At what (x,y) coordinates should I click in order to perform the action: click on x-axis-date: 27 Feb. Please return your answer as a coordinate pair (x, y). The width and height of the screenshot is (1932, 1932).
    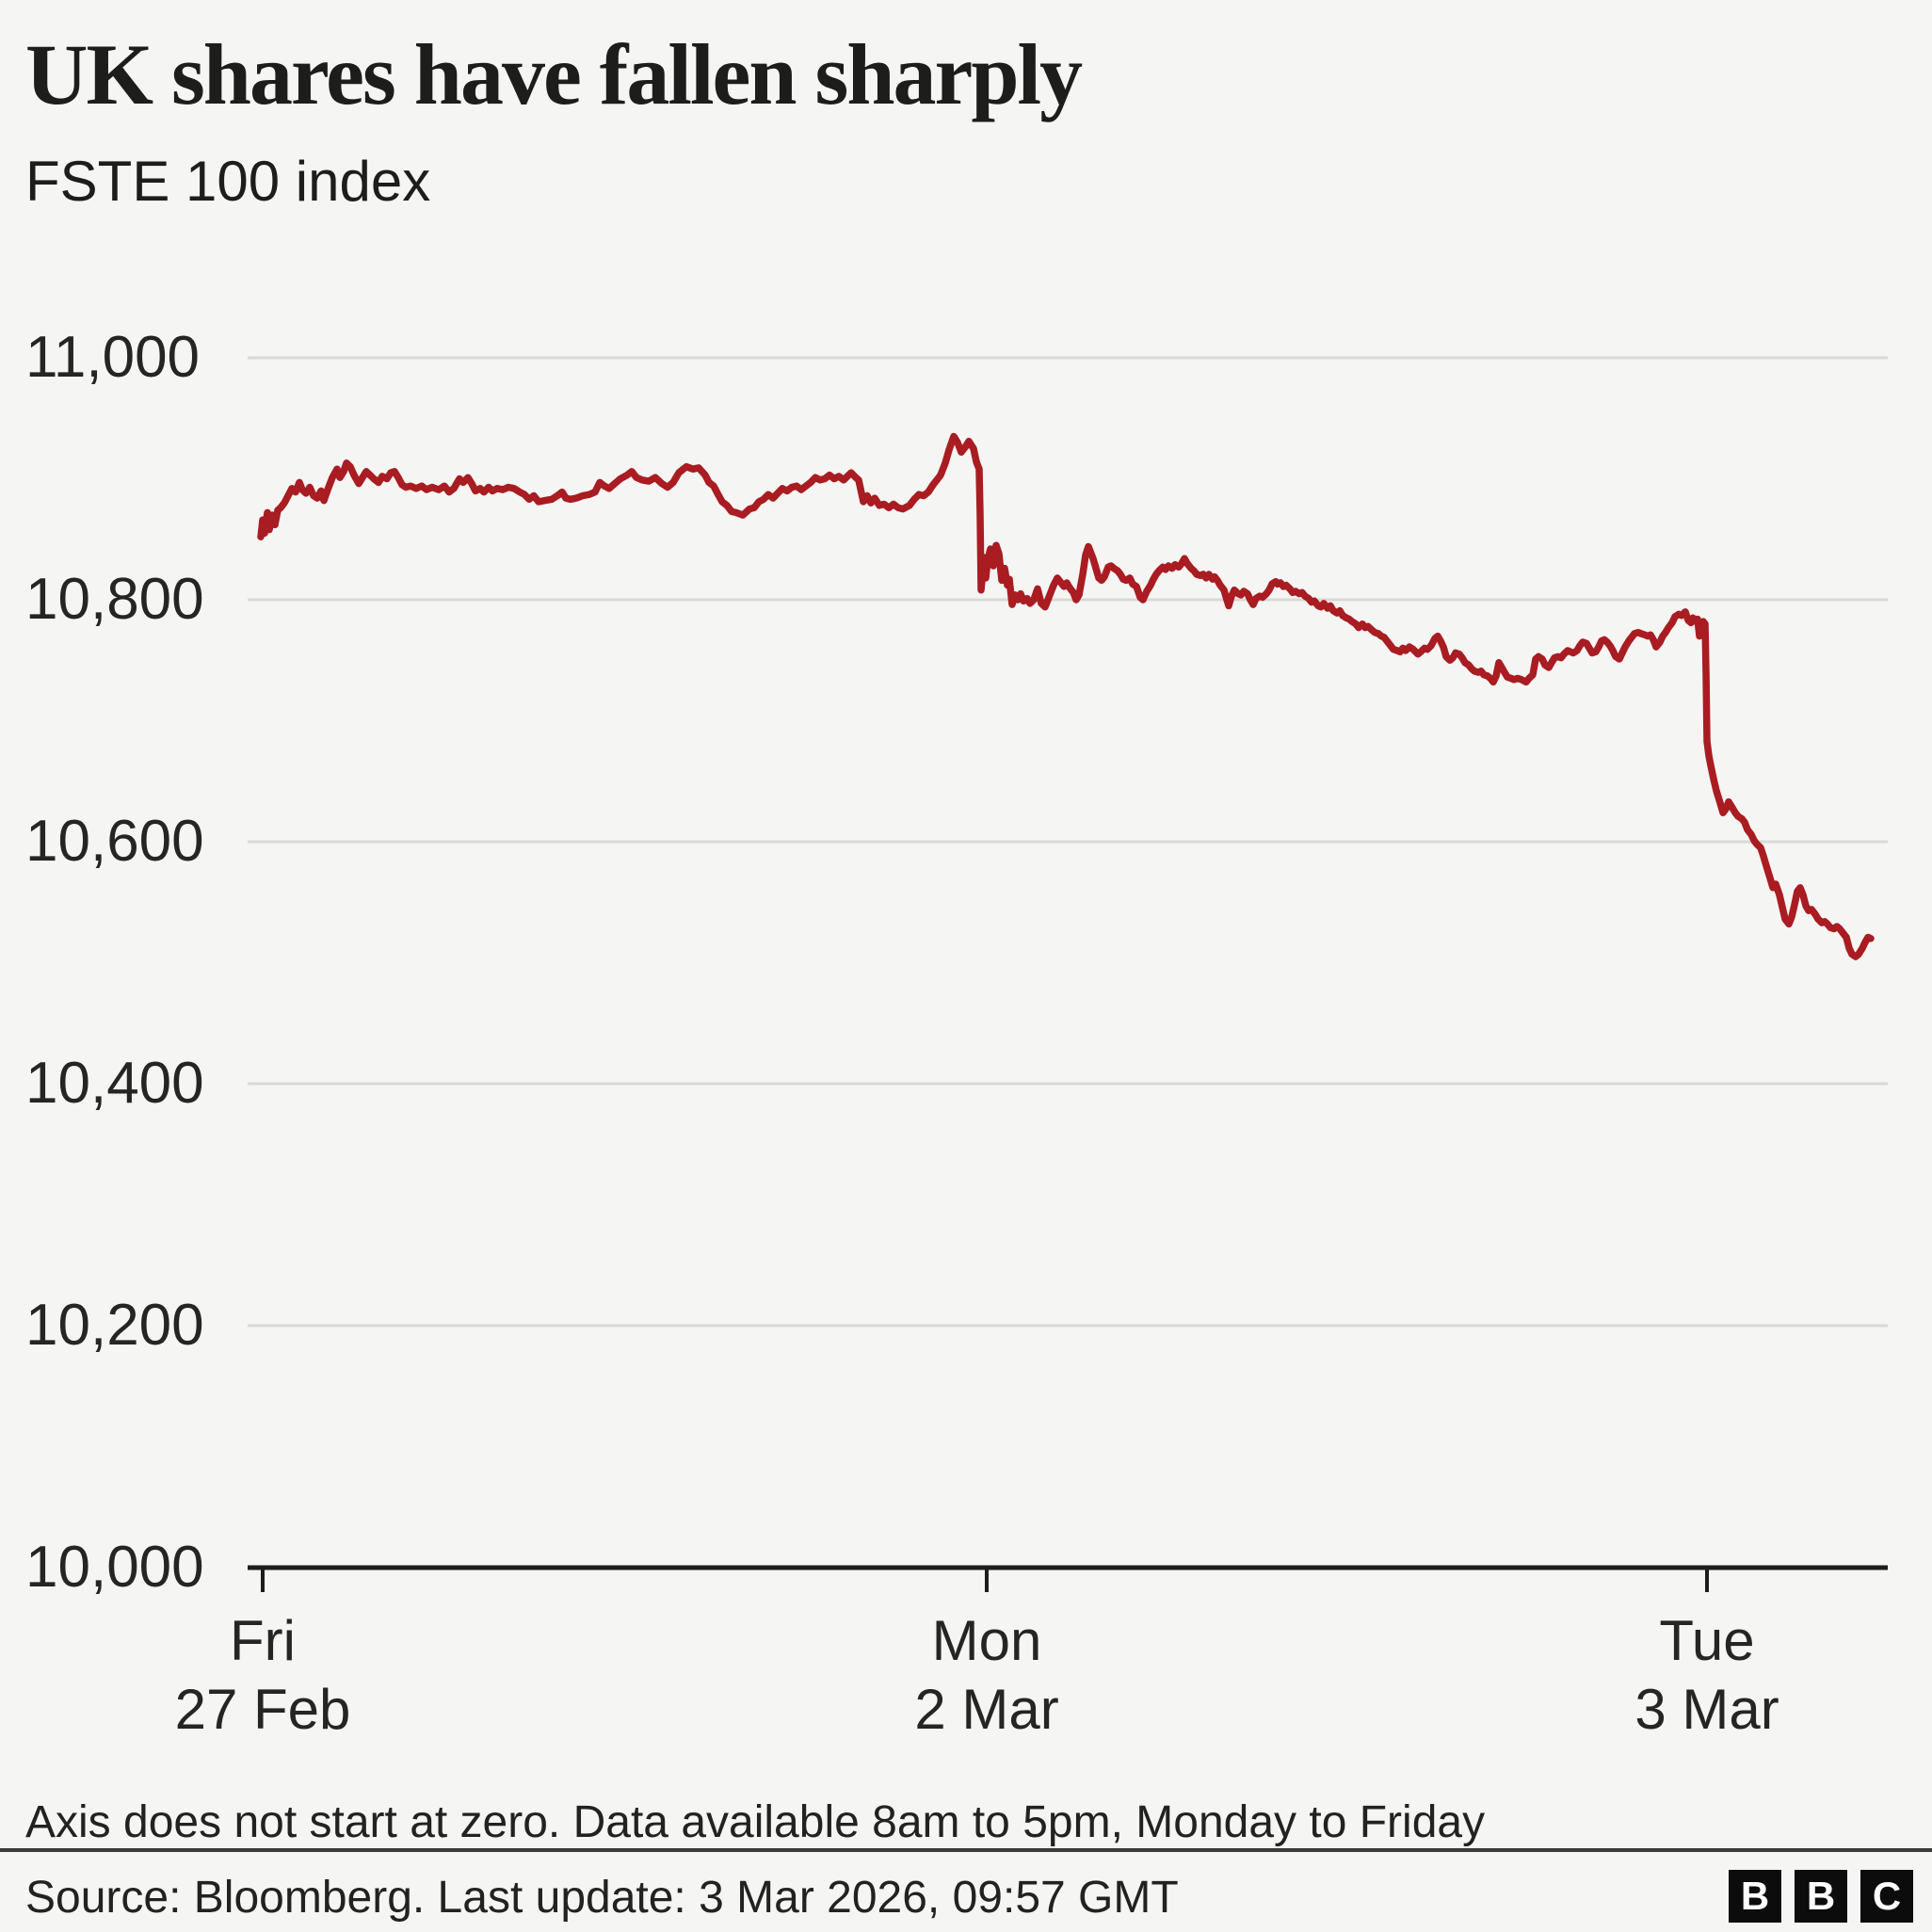
    Looking at the image, I should click on (262, 1709).